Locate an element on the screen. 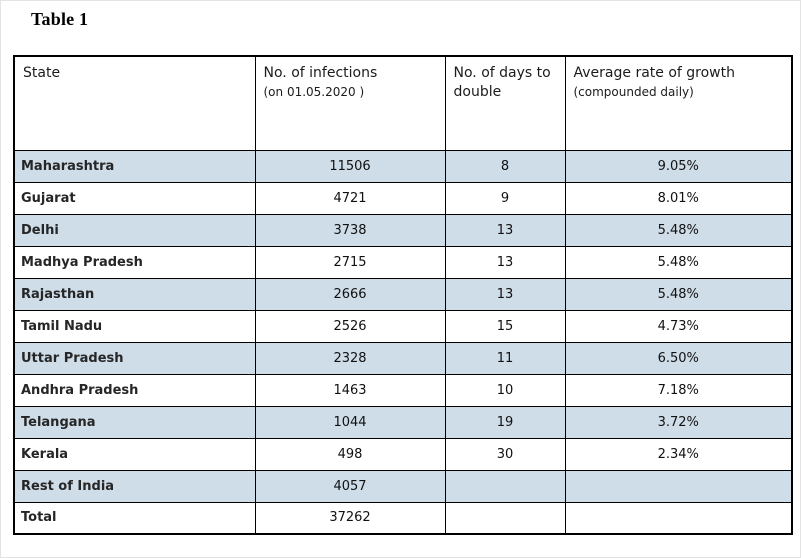  state-cell: Tamil Nadu is located at coordinates (134, 326).